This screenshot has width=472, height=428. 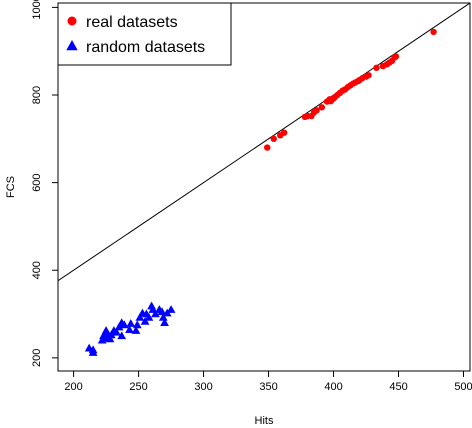 What do you see at coordinates (398, 387) in the screenshot?
I see `x-tick-label-5: 450` at bounding box center [398, 387].